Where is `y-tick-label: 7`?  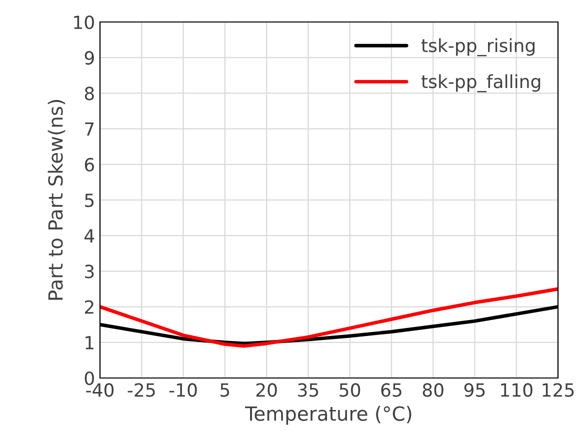 y-tick-label: 7 is located at coordinates (89, 129).